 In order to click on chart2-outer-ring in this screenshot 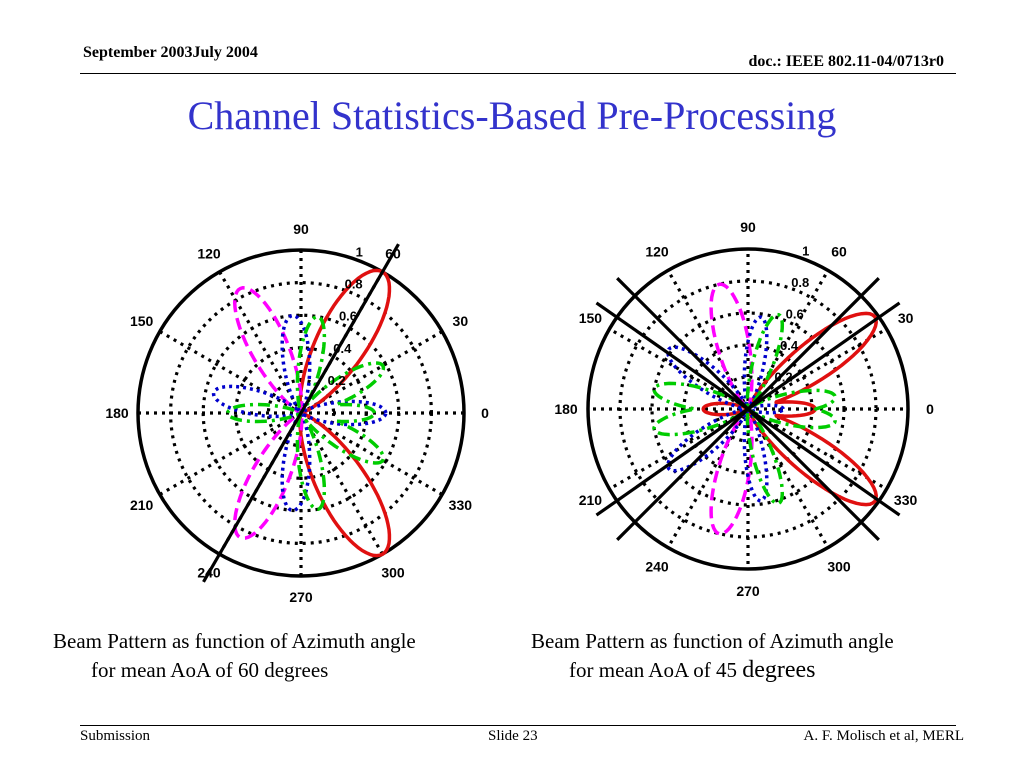, I will do `click(748, 409)`.